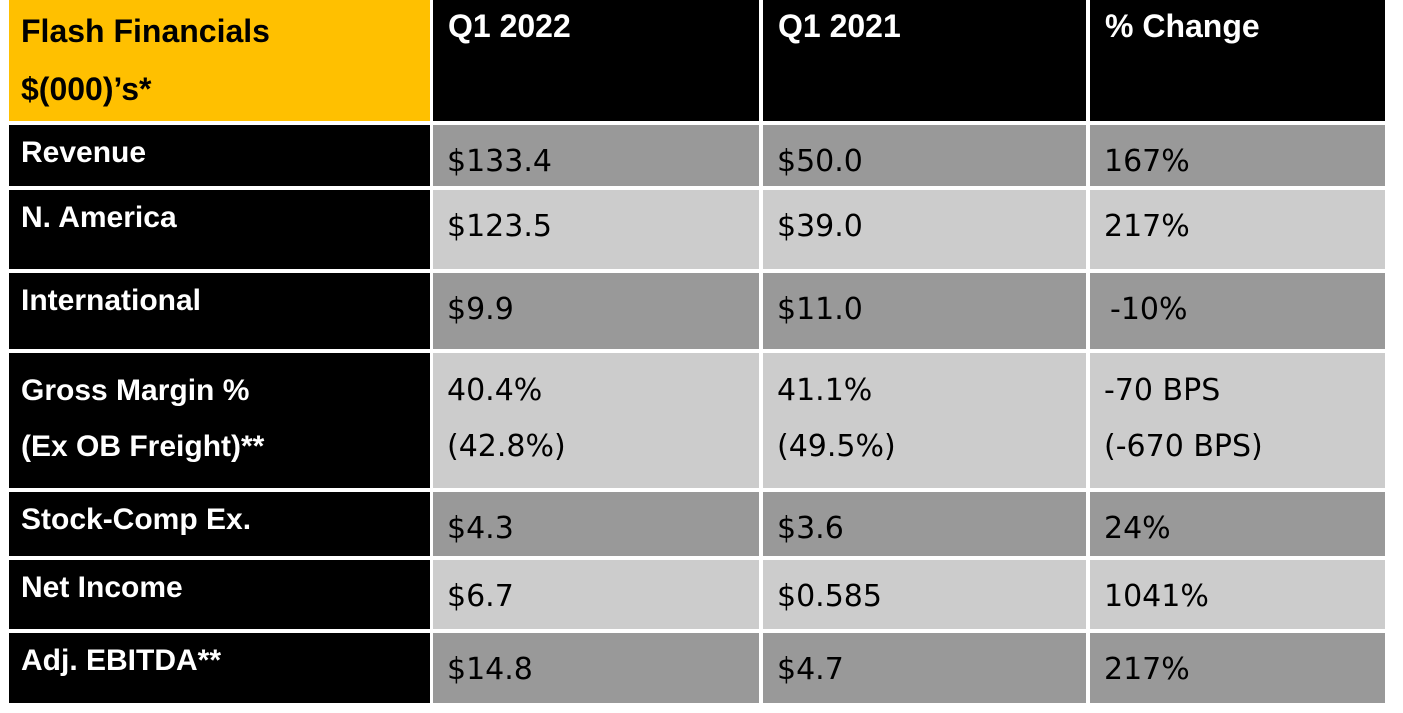 This screenshot has width=1403, height=713. I want to click on row-label-gross-margin: Gross Margin % (Ex OB Freight)**, so click(219, 420).